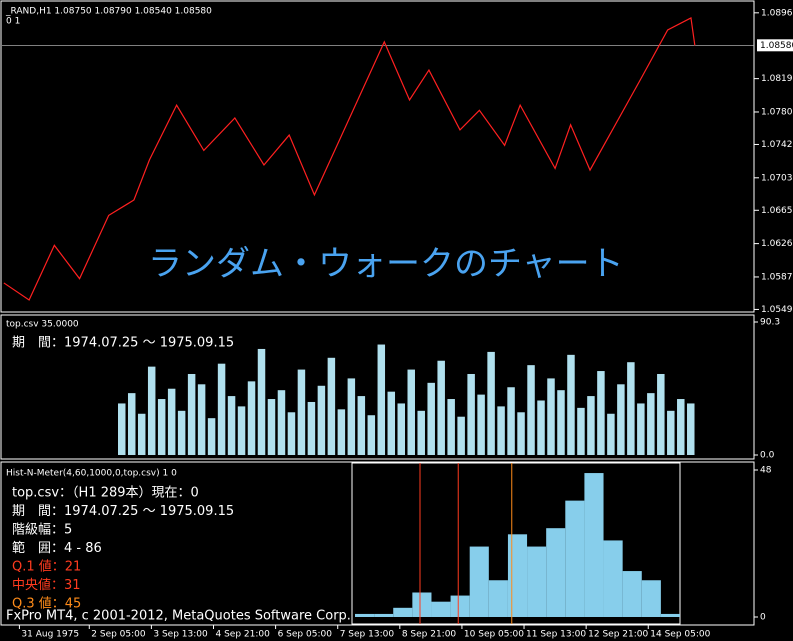  What do you see at coordinates (763, 618) in the screenshot?
I see `y-tick-label: 0` at bounding box center [763, 618].